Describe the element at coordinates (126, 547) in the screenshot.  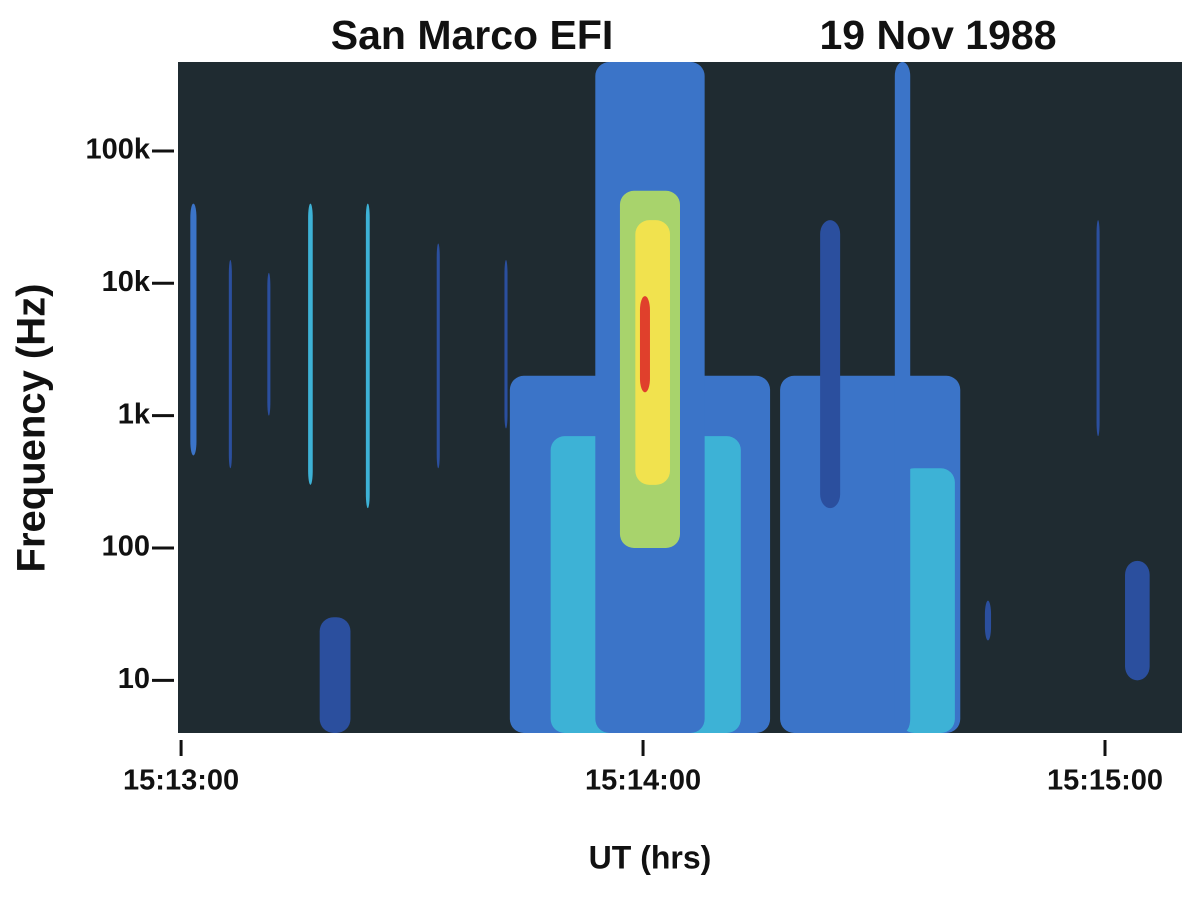
I see `y-tick-label: 100` at that location.